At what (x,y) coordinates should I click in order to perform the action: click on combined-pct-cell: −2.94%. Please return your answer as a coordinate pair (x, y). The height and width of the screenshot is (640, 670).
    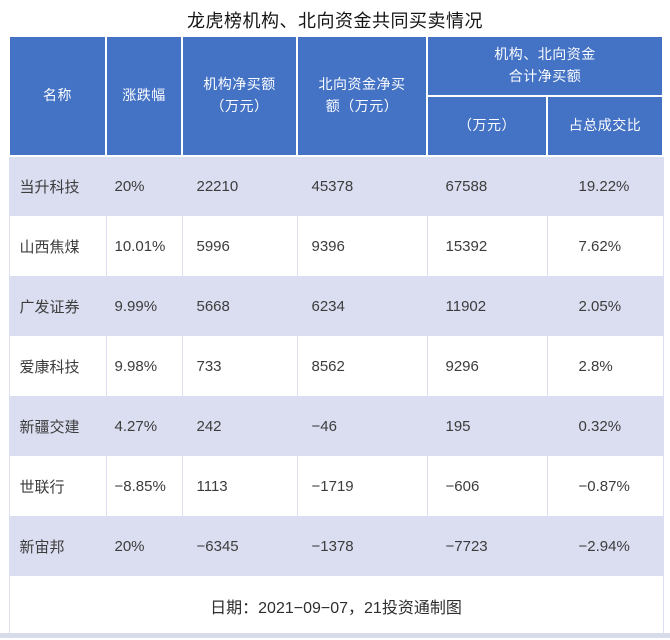
    Looking at the image, I should click on (605, 546).